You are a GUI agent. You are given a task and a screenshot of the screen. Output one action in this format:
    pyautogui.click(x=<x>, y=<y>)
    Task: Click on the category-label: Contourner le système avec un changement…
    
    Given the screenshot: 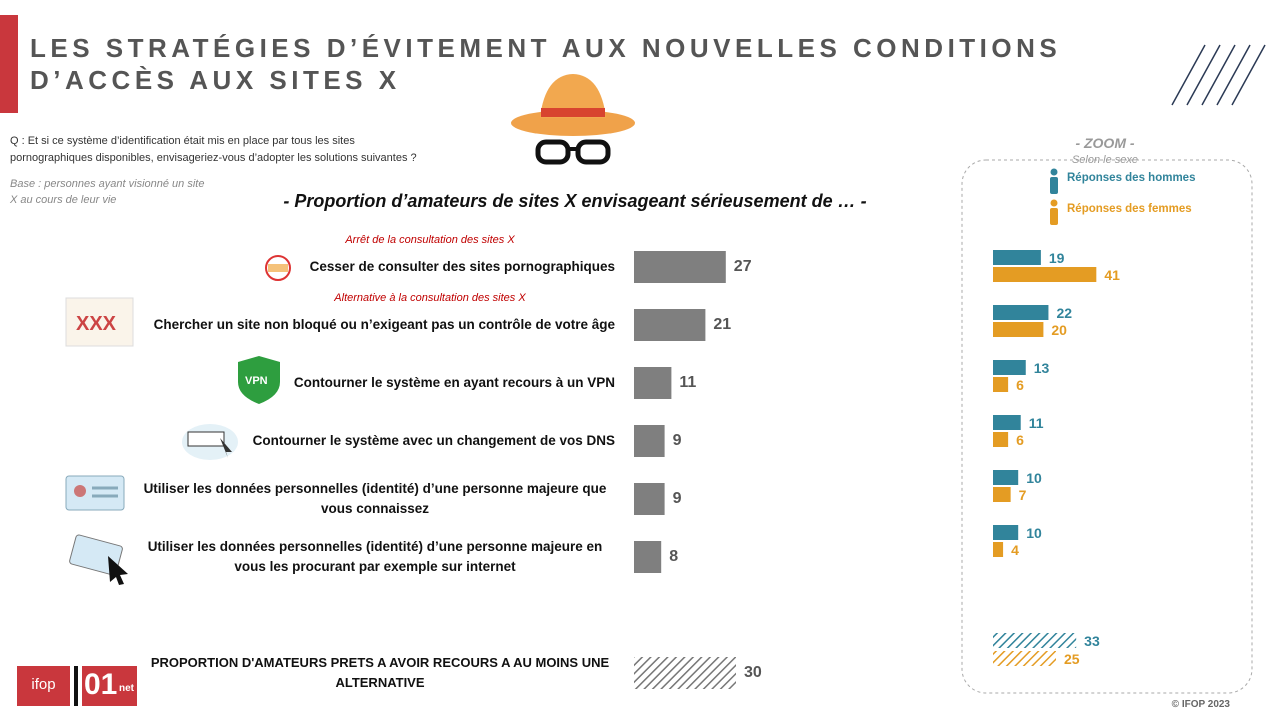 What is the action you would take?
    pyautogui.click(x=433, y=440)
    